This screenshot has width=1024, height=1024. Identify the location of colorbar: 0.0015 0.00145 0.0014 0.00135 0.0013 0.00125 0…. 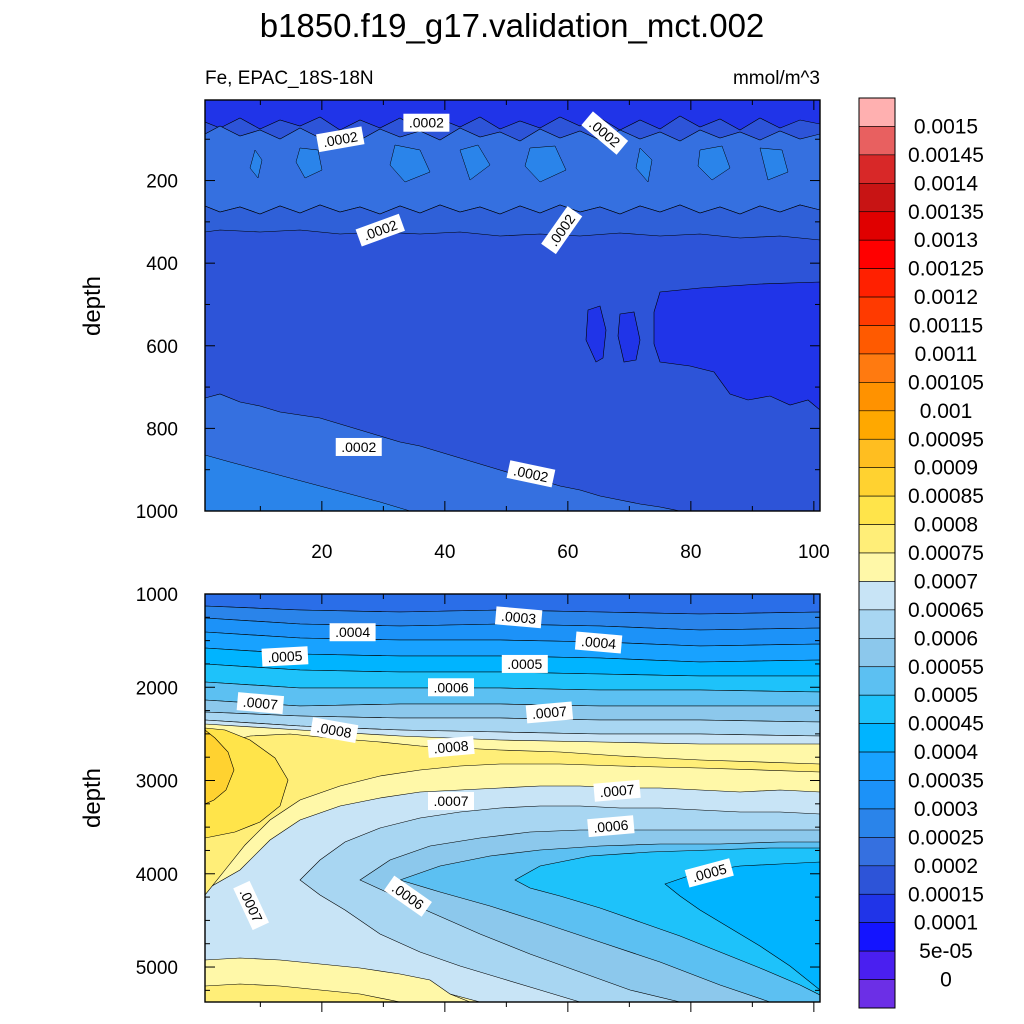
(921, 553).